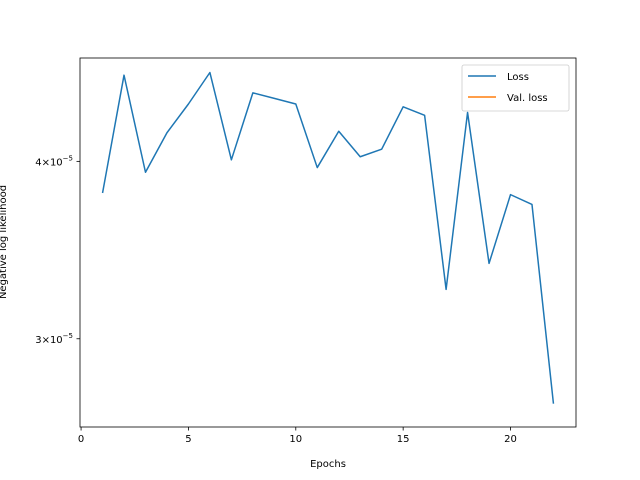 This screenshot has height=480, width=640. What do you see at coordinates (54, 161) in the screenshot?
I see `y-tick-label: 4×10⁻⁵` at bounding box center [54, 161].